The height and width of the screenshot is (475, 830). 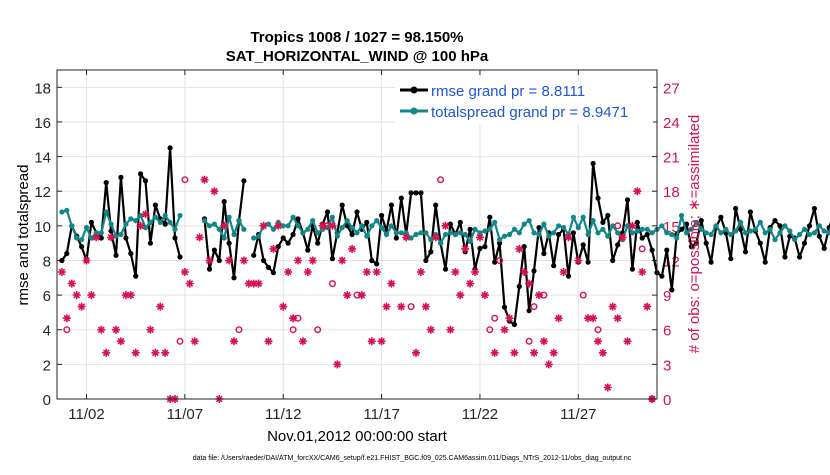 I want to click on x-tick-label: 11/07, so click(x=185, y=414).